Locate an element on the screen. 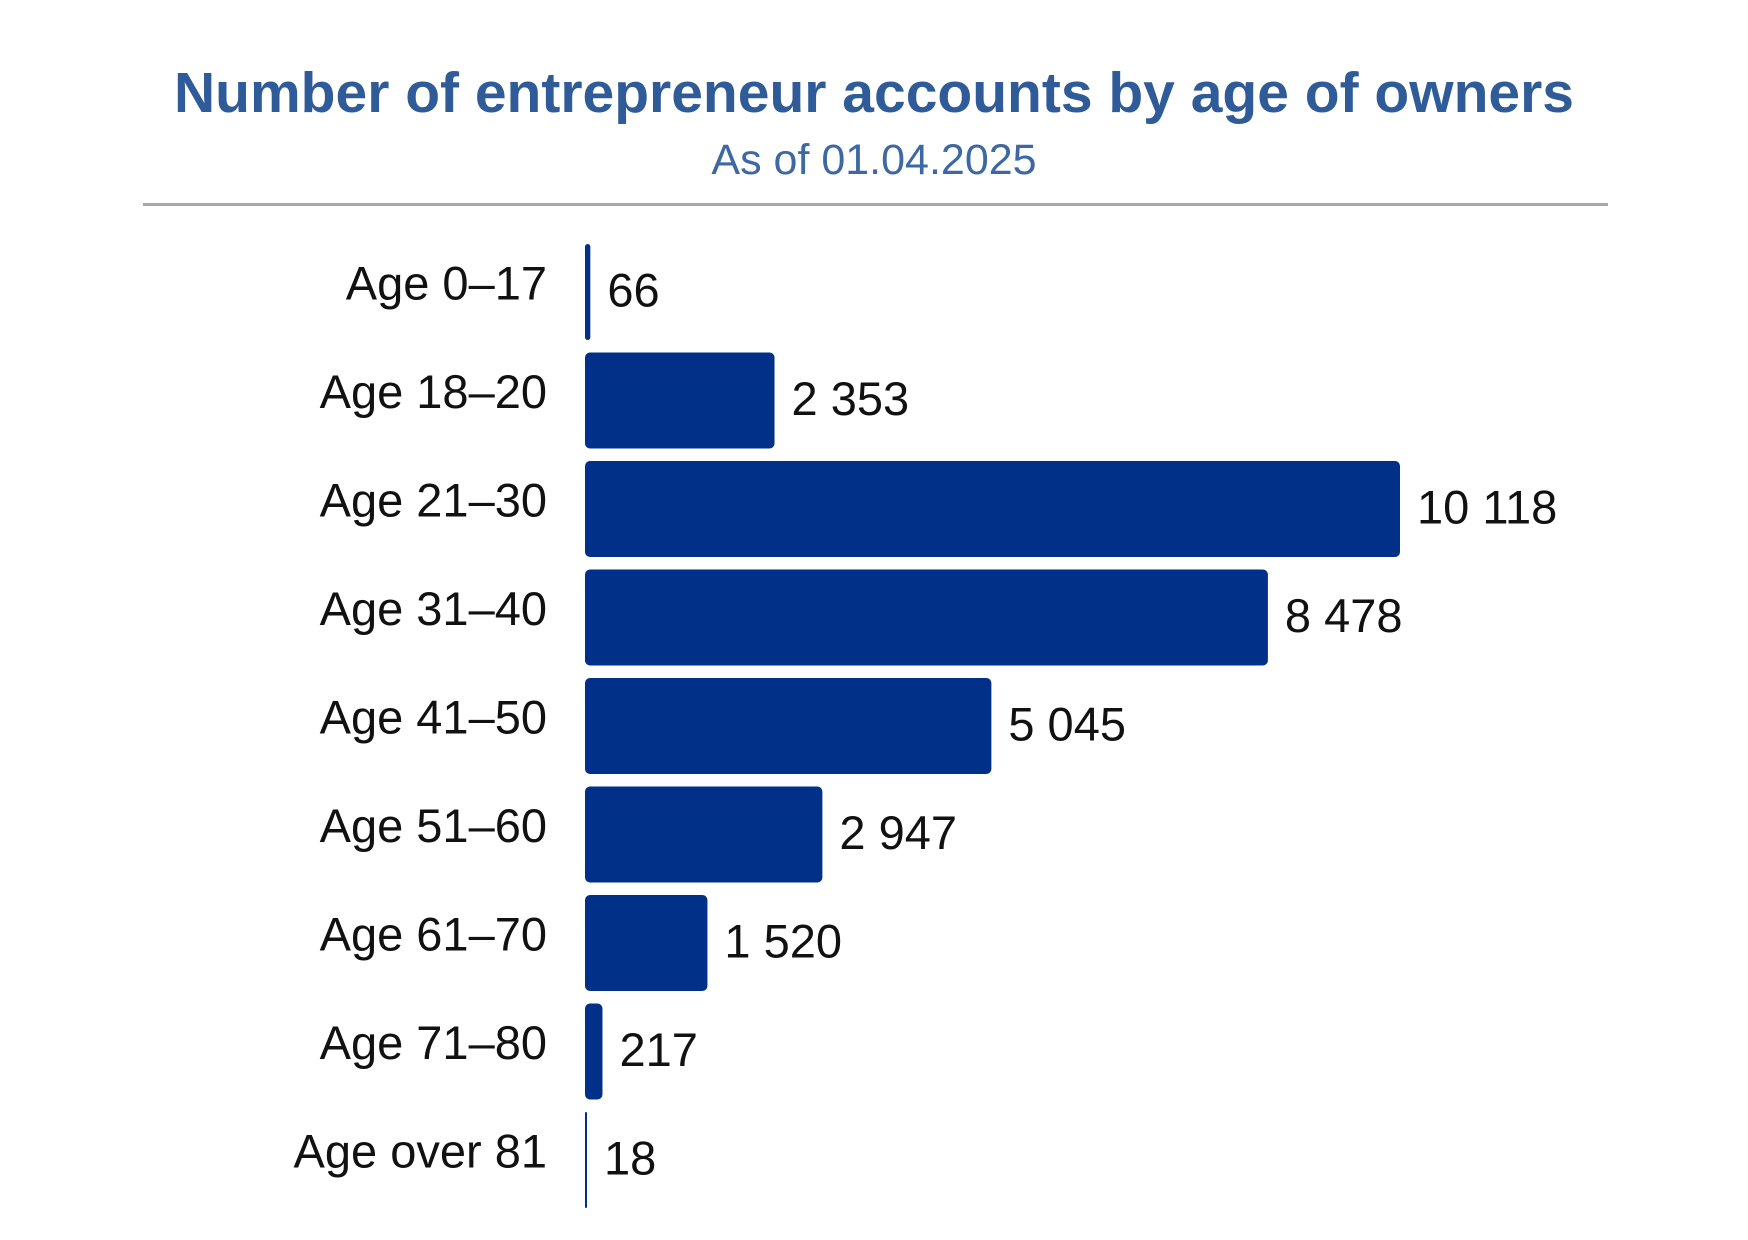 Image resolution: width=1748 pixels, height=1240 pixels. title-divider is located at coordinates (875, 204).